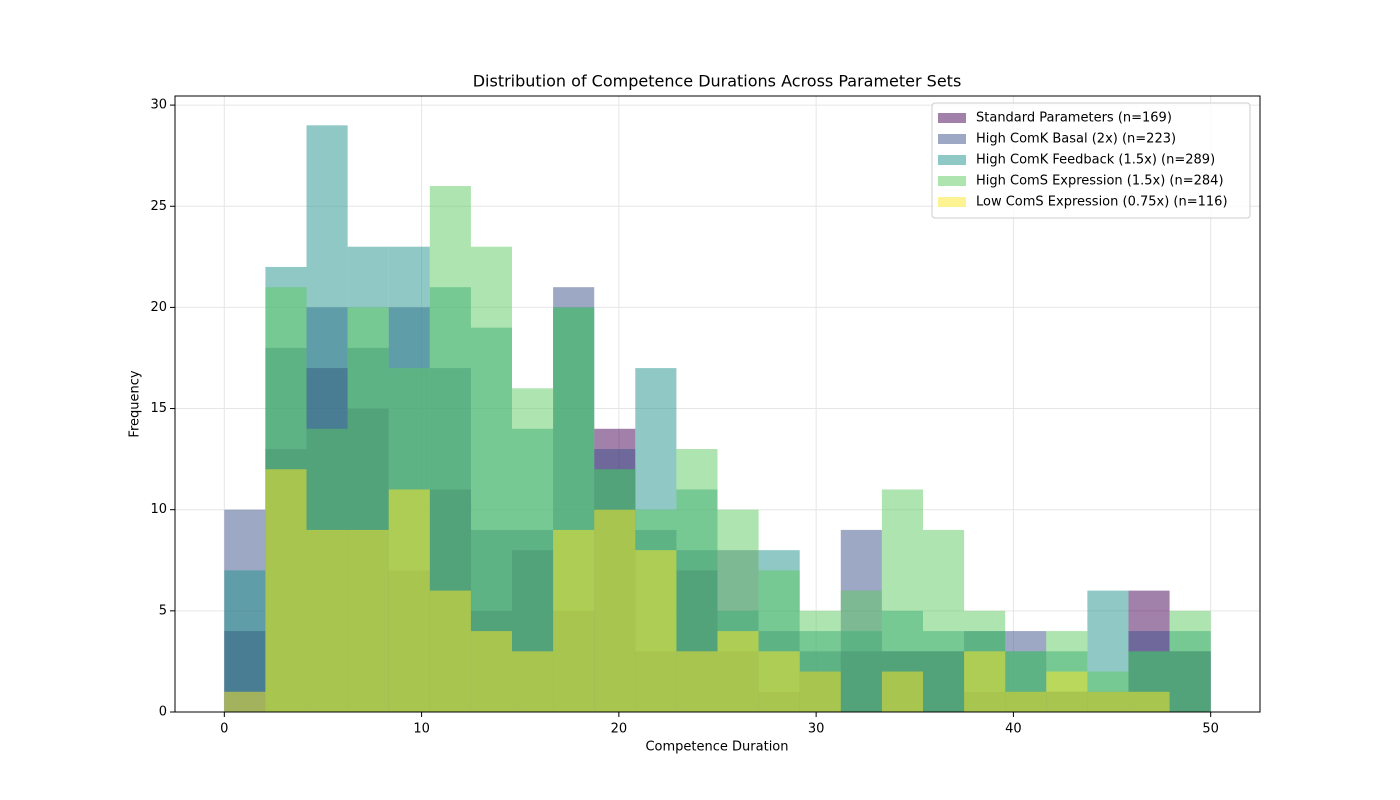  I want to click on x-tick-label: 40, so click(1013, 729).